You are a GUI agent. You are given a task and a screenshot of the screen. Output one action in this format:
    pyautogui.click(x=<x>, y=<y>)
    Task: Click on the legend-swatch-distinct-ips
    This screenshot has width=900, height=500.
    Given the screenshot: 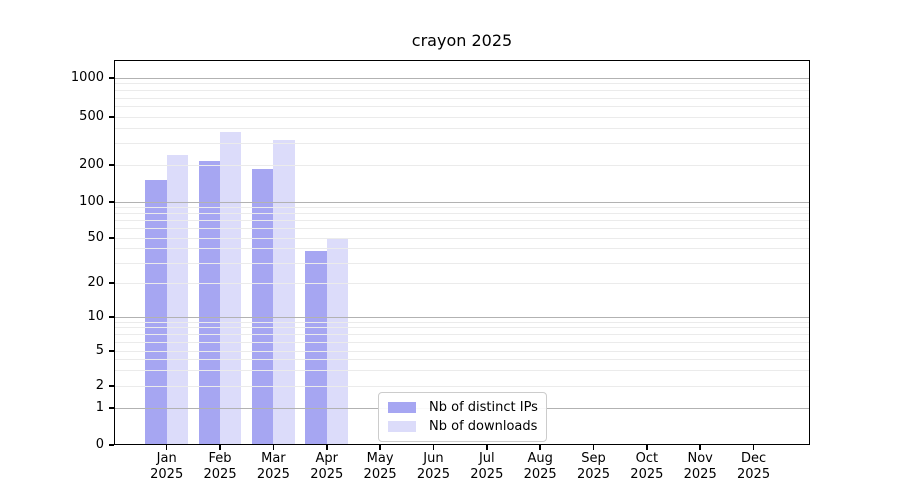 What is the action you would take?
    pyautogui.click(x=402, y=407)
    